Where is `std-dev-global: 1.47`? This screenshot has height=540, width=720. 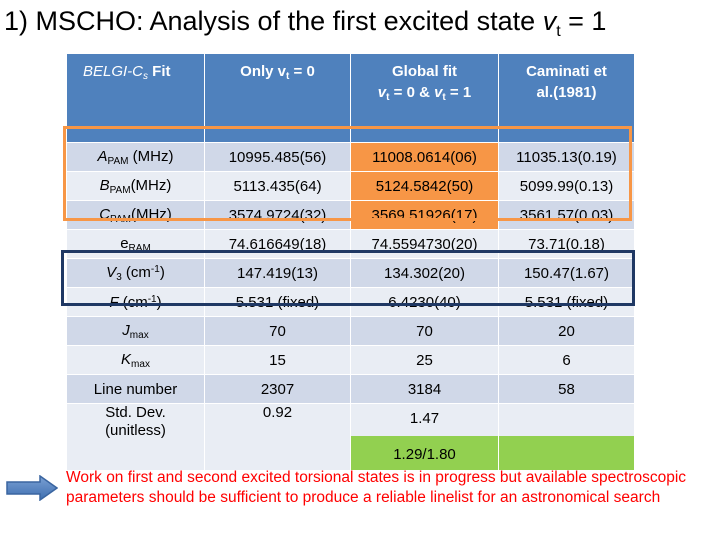
std-dev-global: 1.47 is located at coordinates (424, 418).